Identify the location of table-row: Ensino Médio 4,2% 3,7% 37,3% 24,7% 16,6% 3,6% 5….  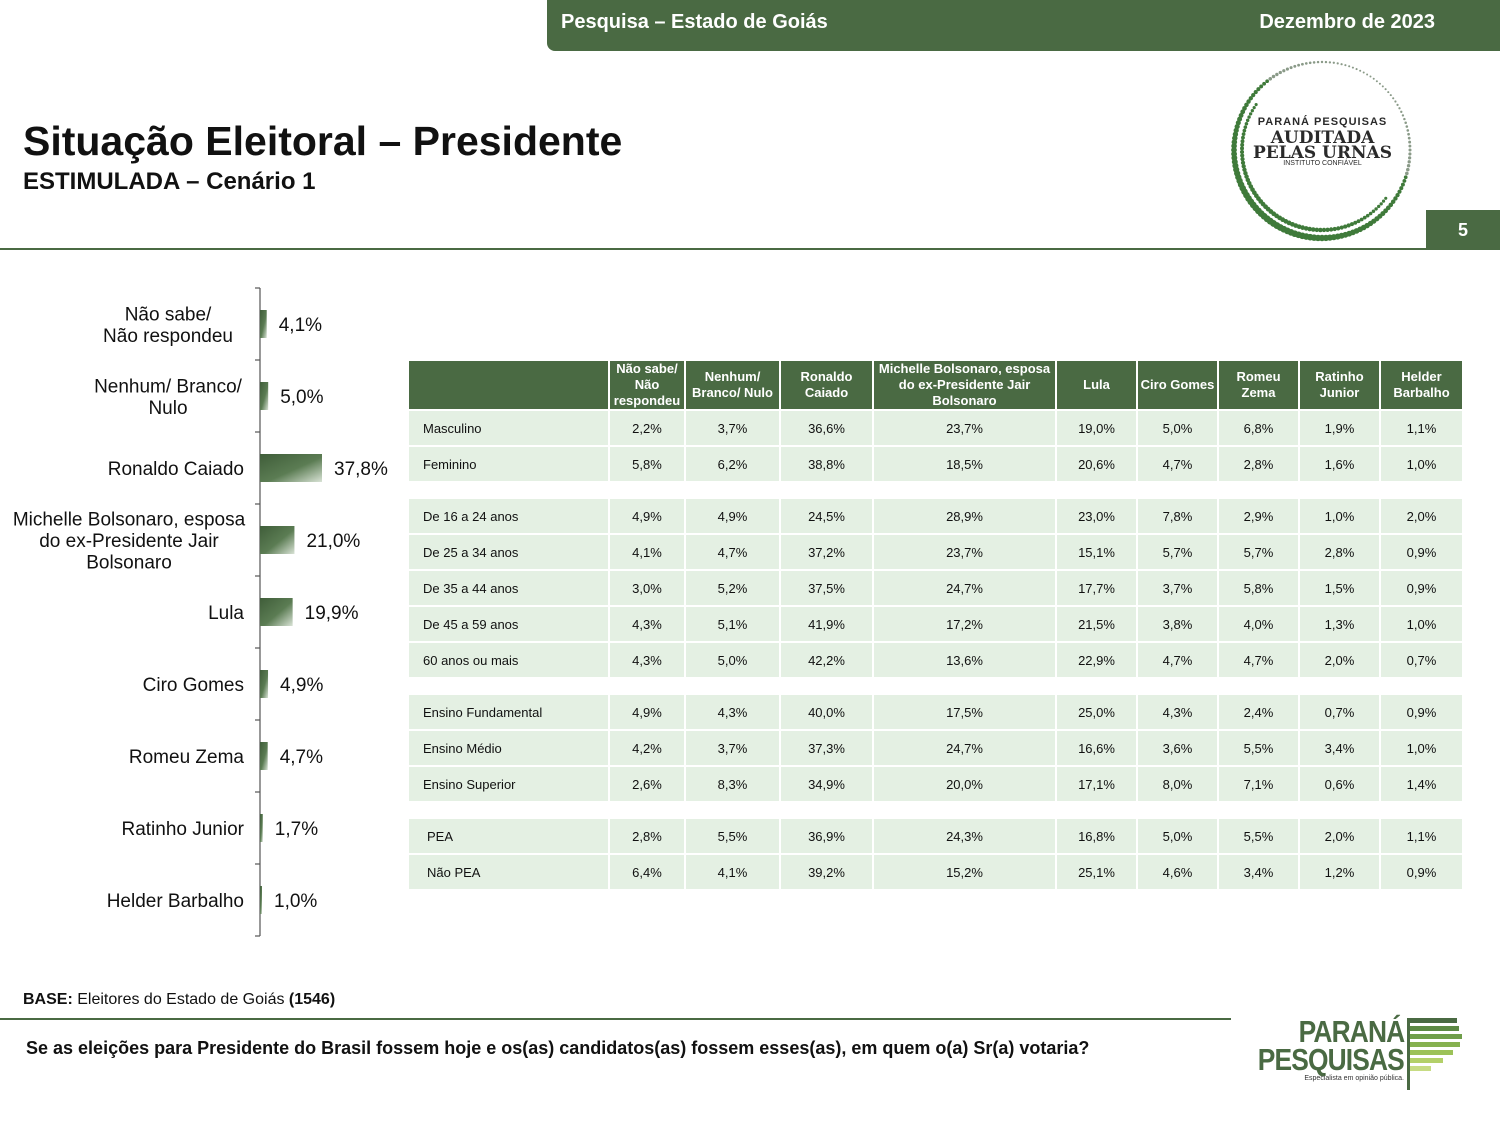
(935, 747).